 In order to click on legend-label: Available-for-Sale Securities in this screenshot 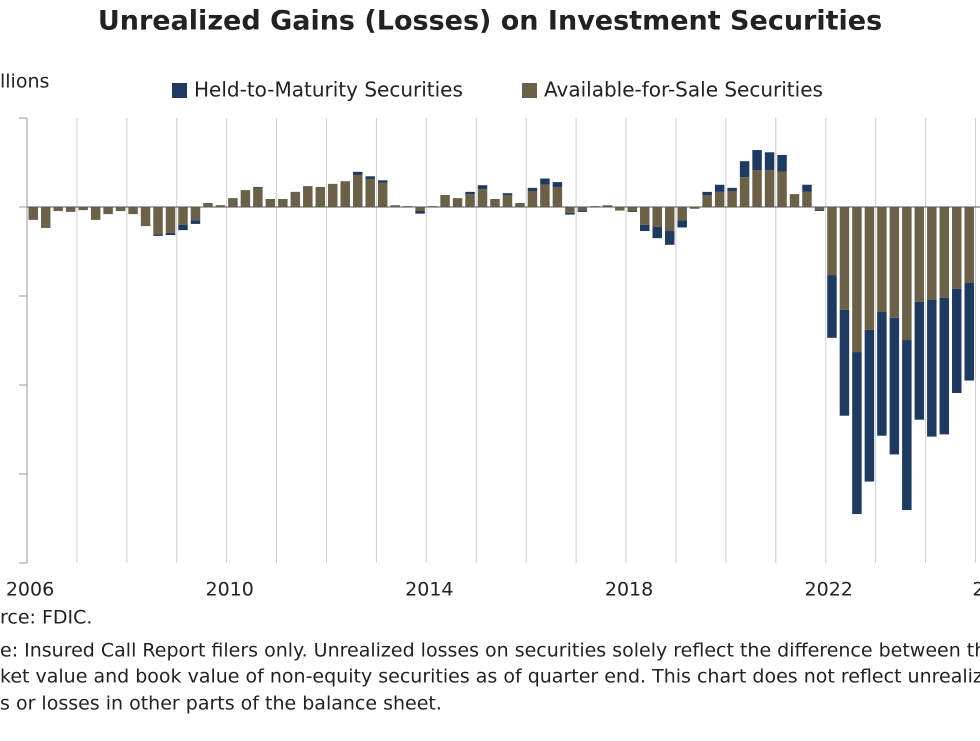, I will do `click(683, 90)`.